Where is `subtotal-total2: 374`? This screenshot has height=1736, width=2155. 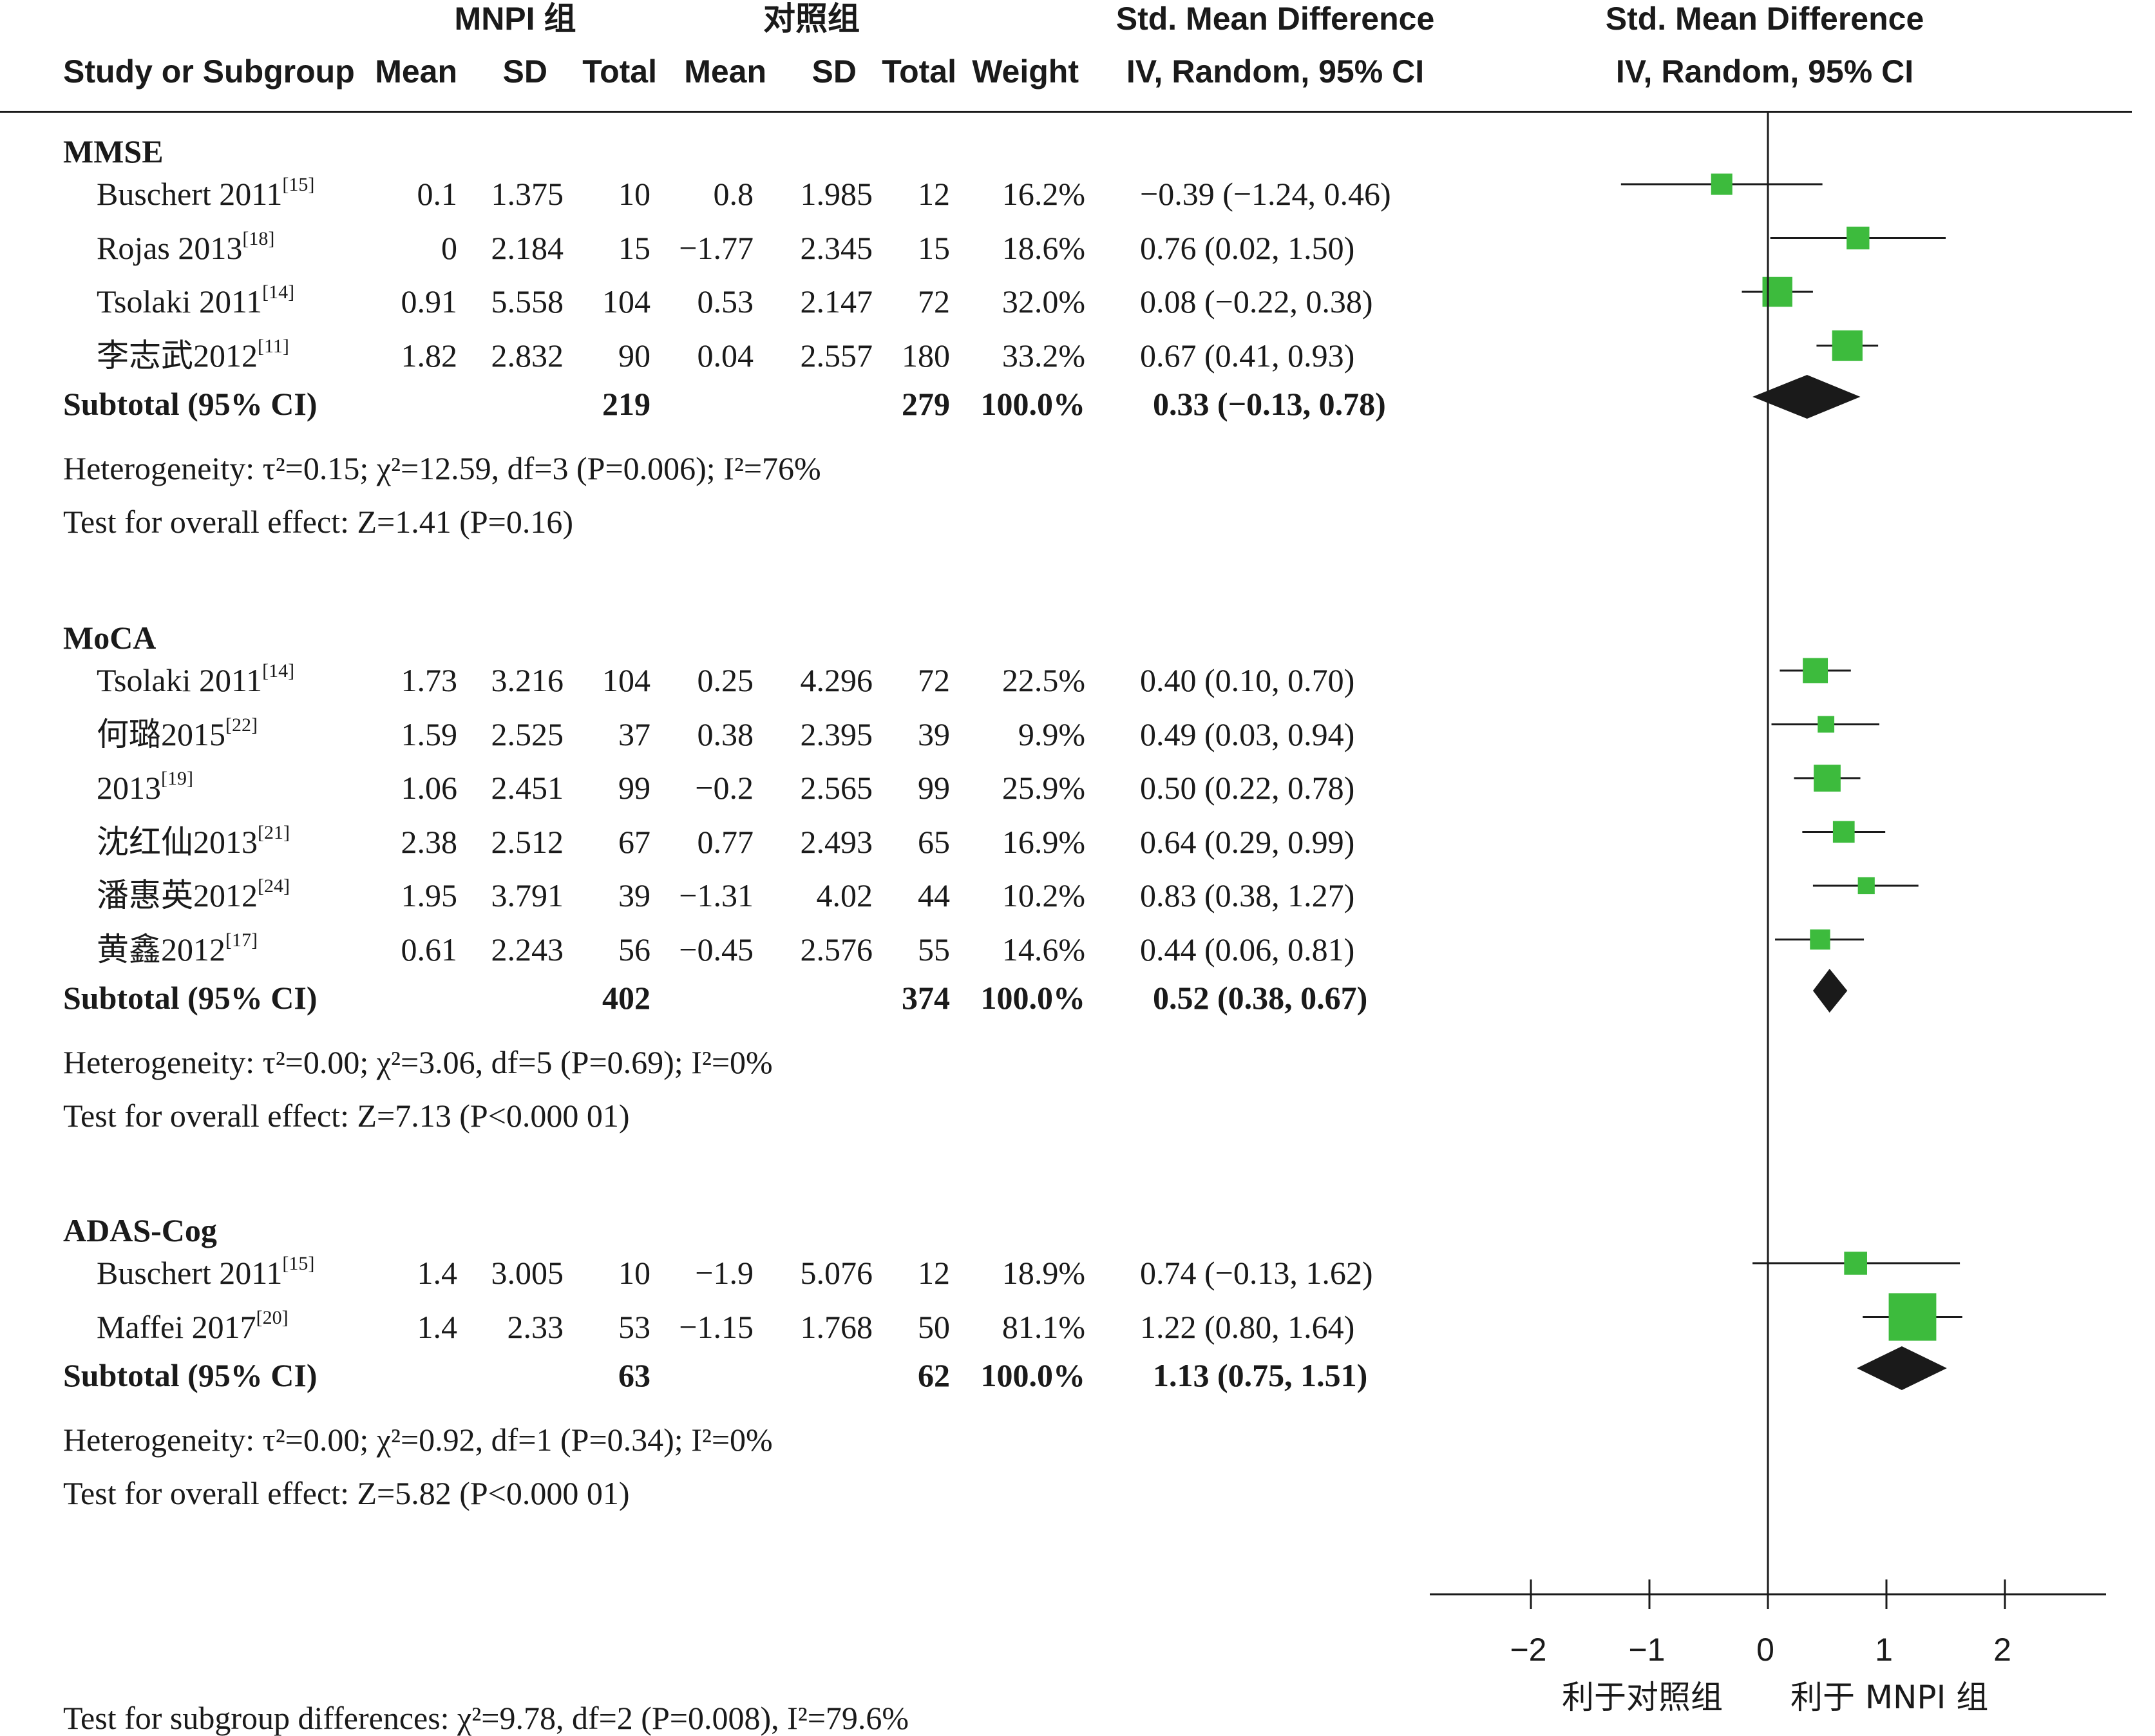
subtotal-total2: 374 is located at coordinates (926, 998).